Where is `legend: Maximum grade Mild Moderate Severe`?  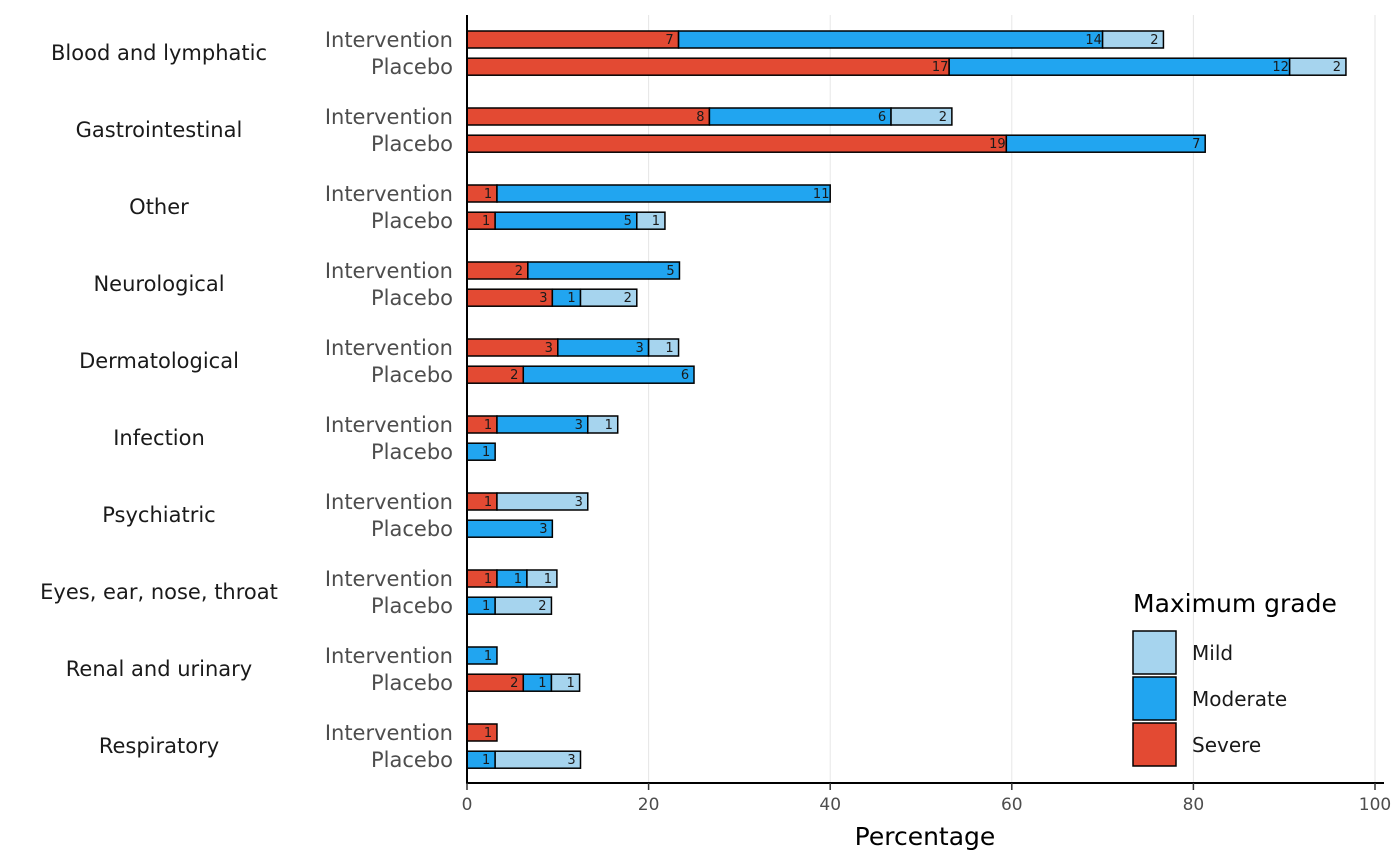 legend: Maximum grade Mild Moderate Severe is located at coordinates (1234, 678).